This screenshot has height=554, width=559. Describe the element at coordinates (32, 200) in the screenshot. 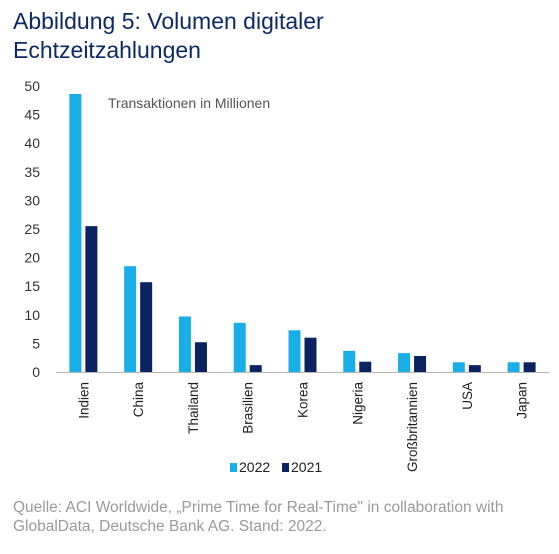

I see `y-tick-label: 30` at that location.